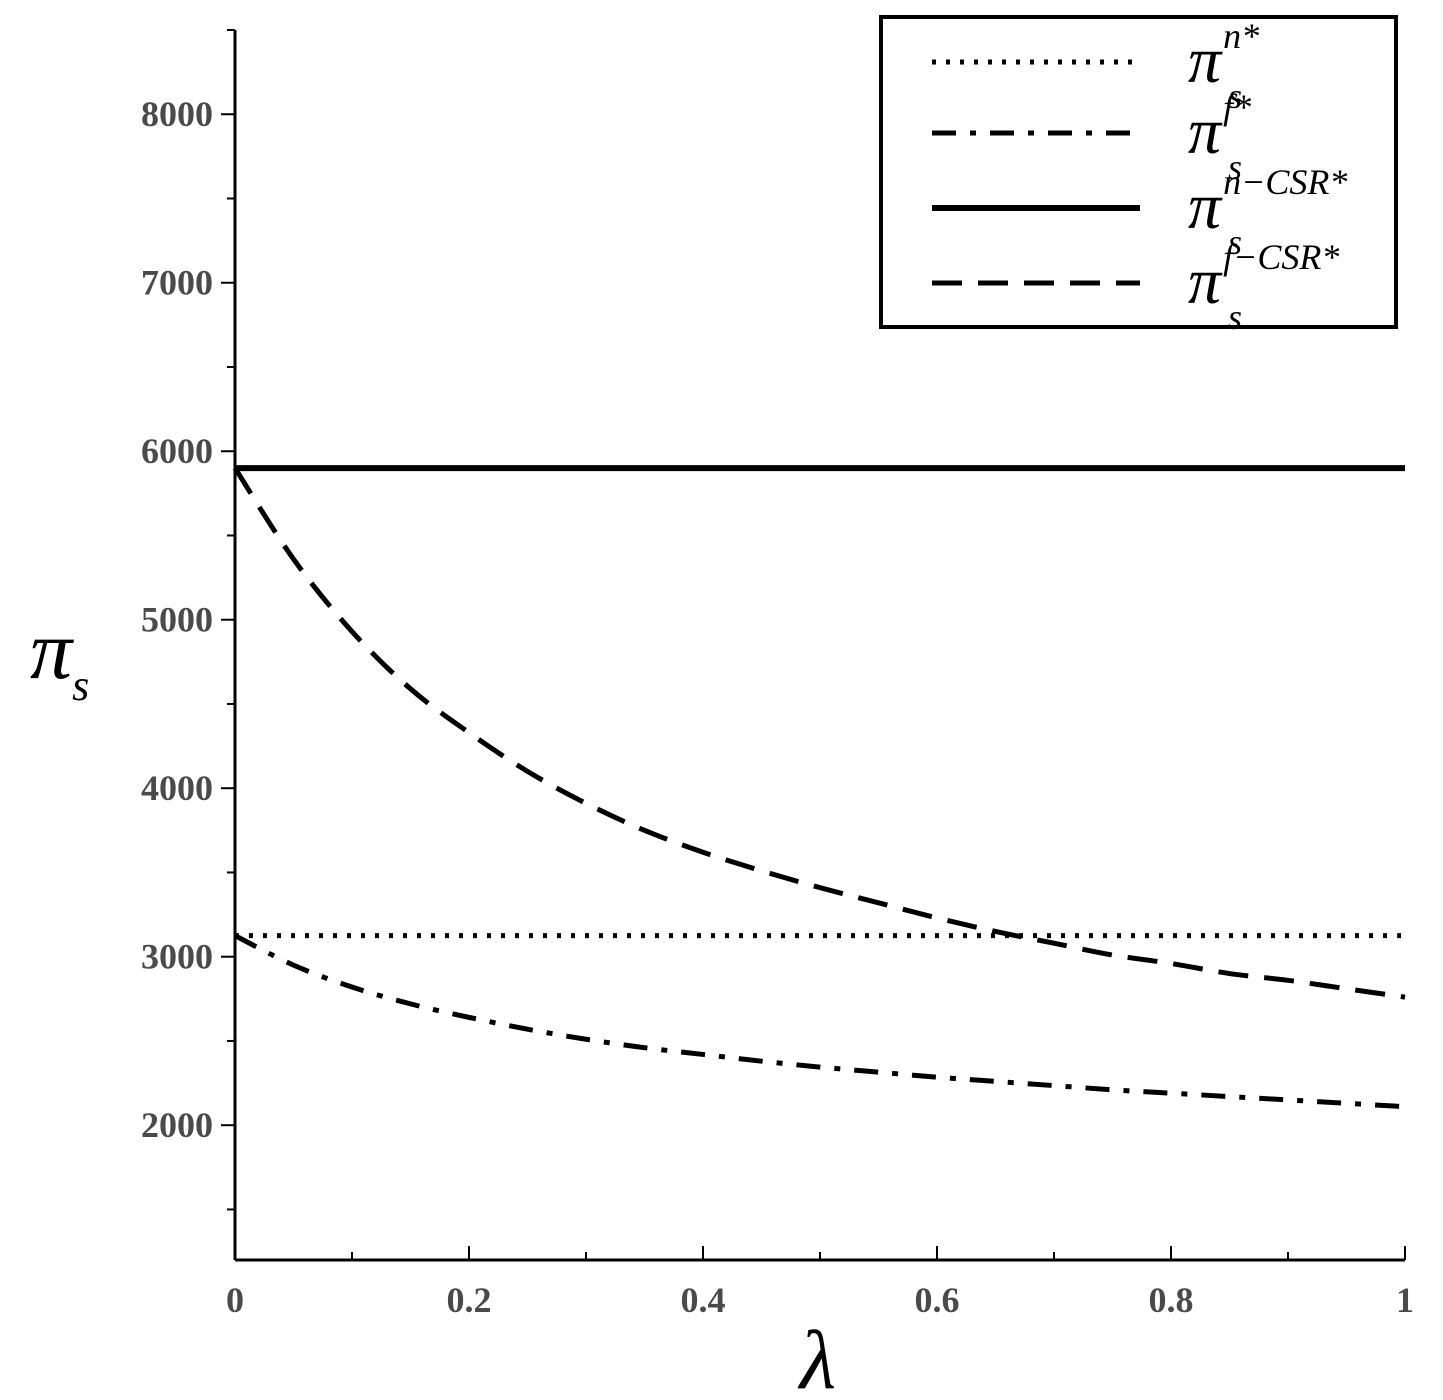 The height and width of the screenshot is (1400, 1443). What do you see at coordinates (1405, 1300) in the screenshot?
I see `x-tick-label: 1` at bounding box center [1405, 1300].